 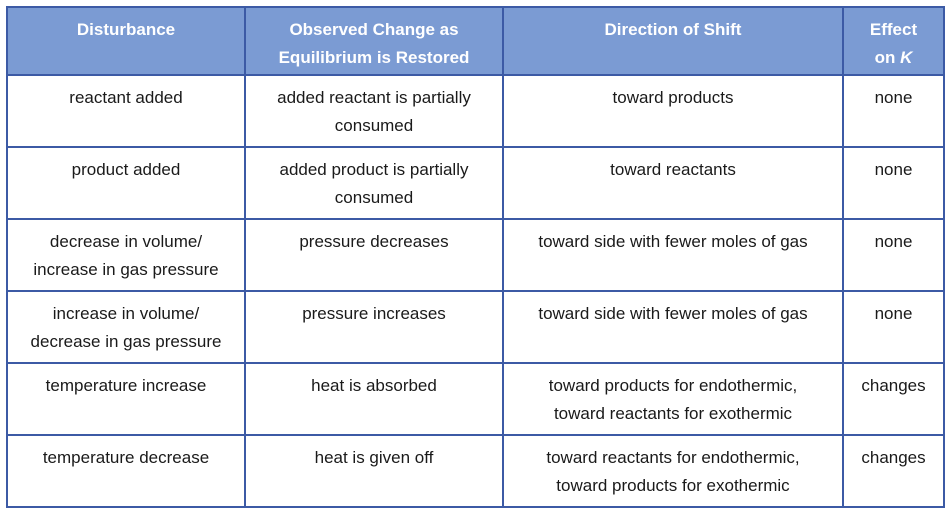 I want to click on cell-text: toward reactants for exothermic, so click(x=673, y=413).